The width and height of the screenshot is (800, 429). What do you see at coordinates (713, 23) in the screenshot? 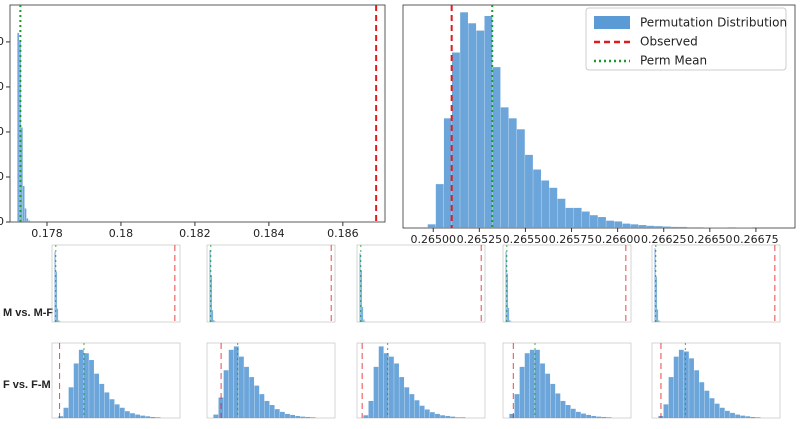
I see `legend-label: Permutation Distribution` at bounding box center [713, 23].